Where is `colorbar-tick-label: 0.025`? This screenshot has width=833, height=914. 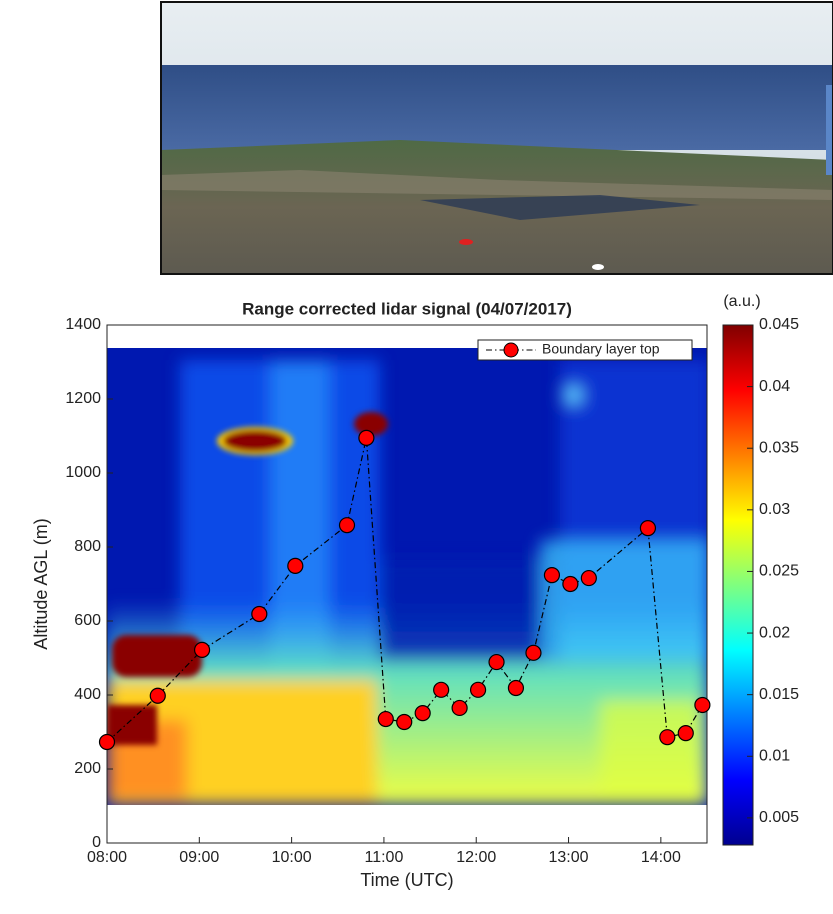
colorbar-tick-label: 0.025 is located at coordinates (779, 571).